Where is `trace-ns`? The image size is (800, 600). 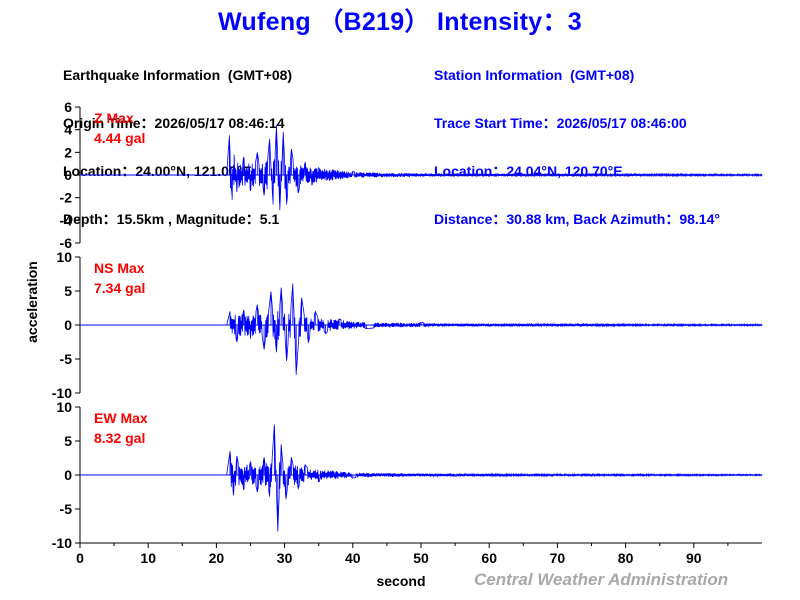
trace-ns is located at coordinates (421, 329).